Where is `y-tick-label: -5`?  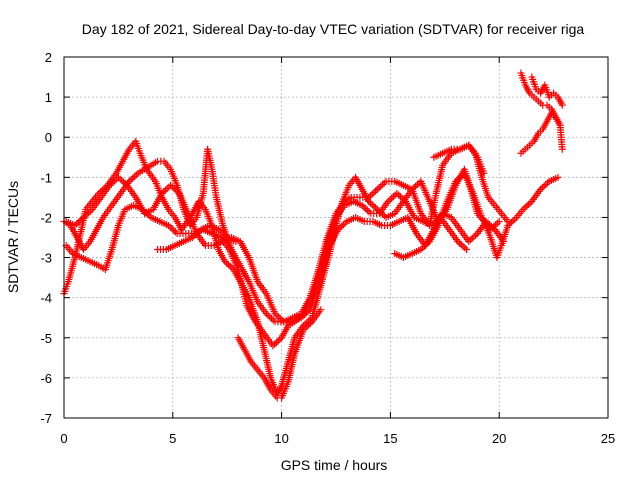
y-tick-label: -5 is located at coordinates (46, 338).